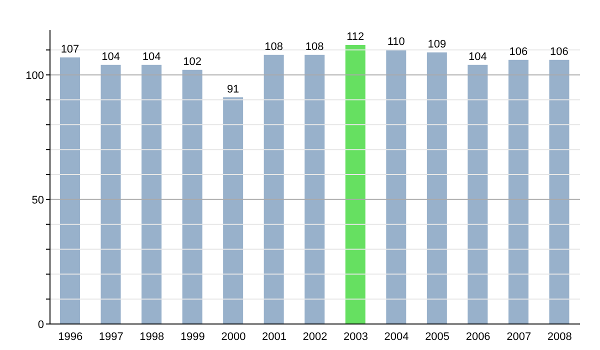  What do you see at coordinates (437, 336) in the screenshot?
I see `x-tick-label: 2005` at bounding box center [437, 336].